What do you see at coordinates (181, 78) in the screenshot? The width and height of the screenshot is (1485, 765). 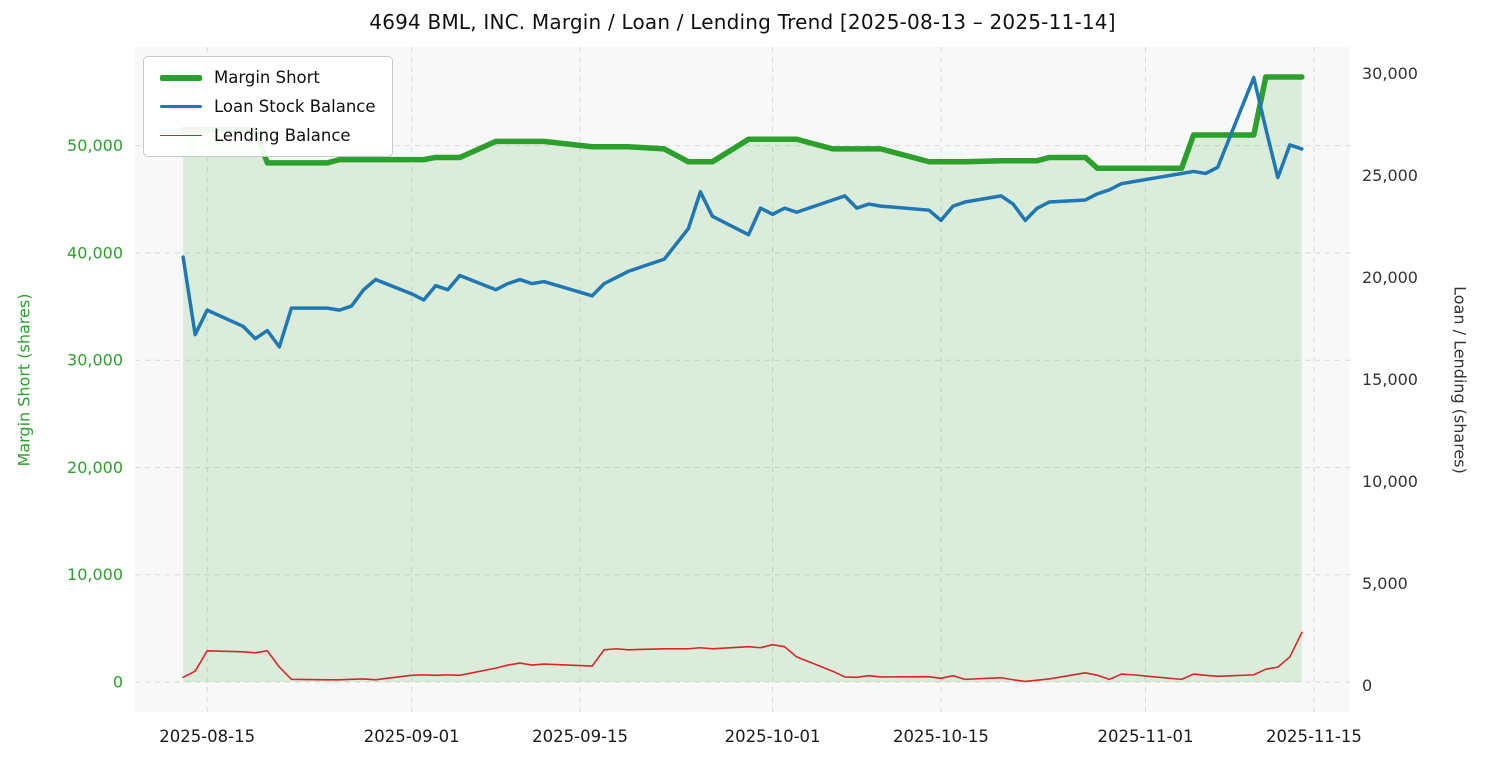 I see `margin-short-line-swatch` at bounding box center [181, 78].